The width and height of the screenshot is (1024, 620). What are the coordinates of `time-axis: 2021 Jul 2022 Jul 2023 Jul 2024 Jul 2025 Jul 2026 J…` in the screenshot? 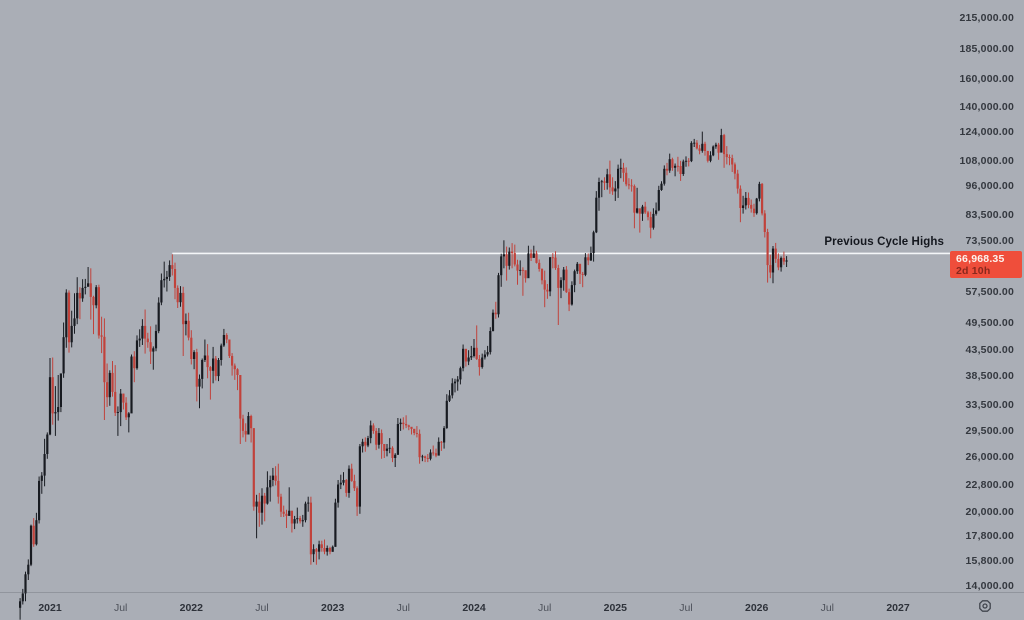 It's located at (512, 606).